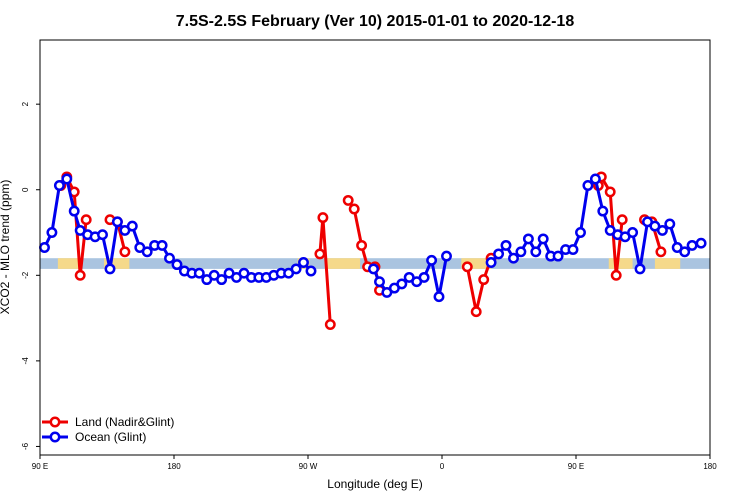  I want to click on legend-land-label: Land (Nadir&Glint), so click(124, 422).